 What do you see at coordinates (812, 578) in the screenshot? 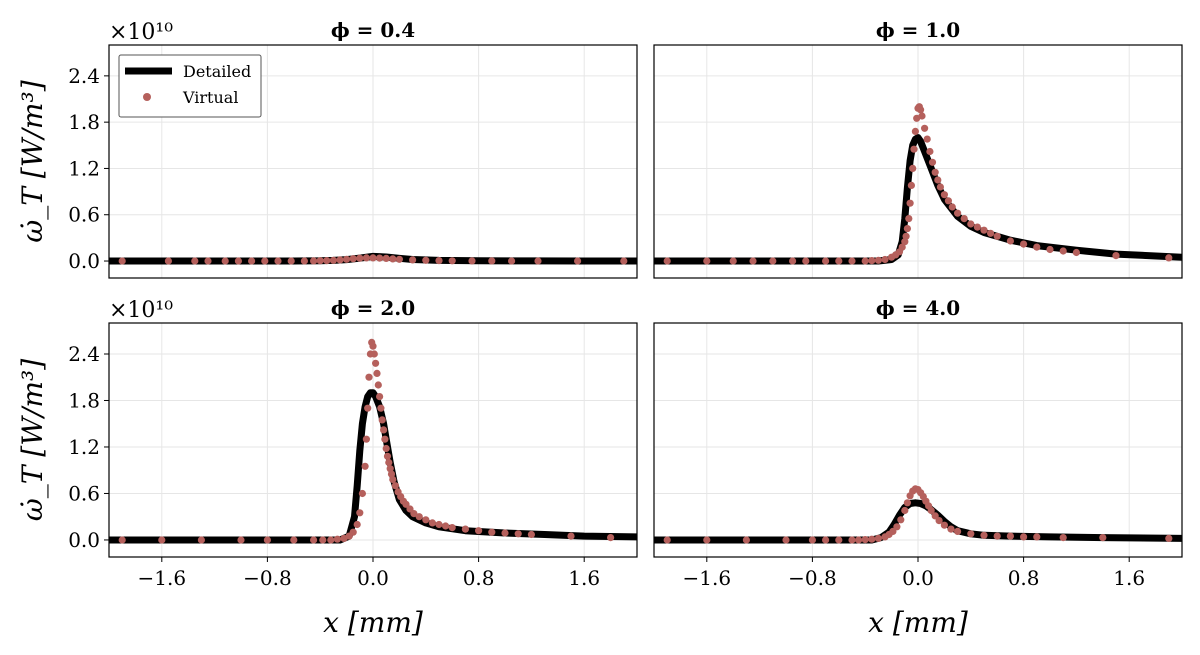
I see `x-tick-label: −0.8` at bounding box center [812, 578].